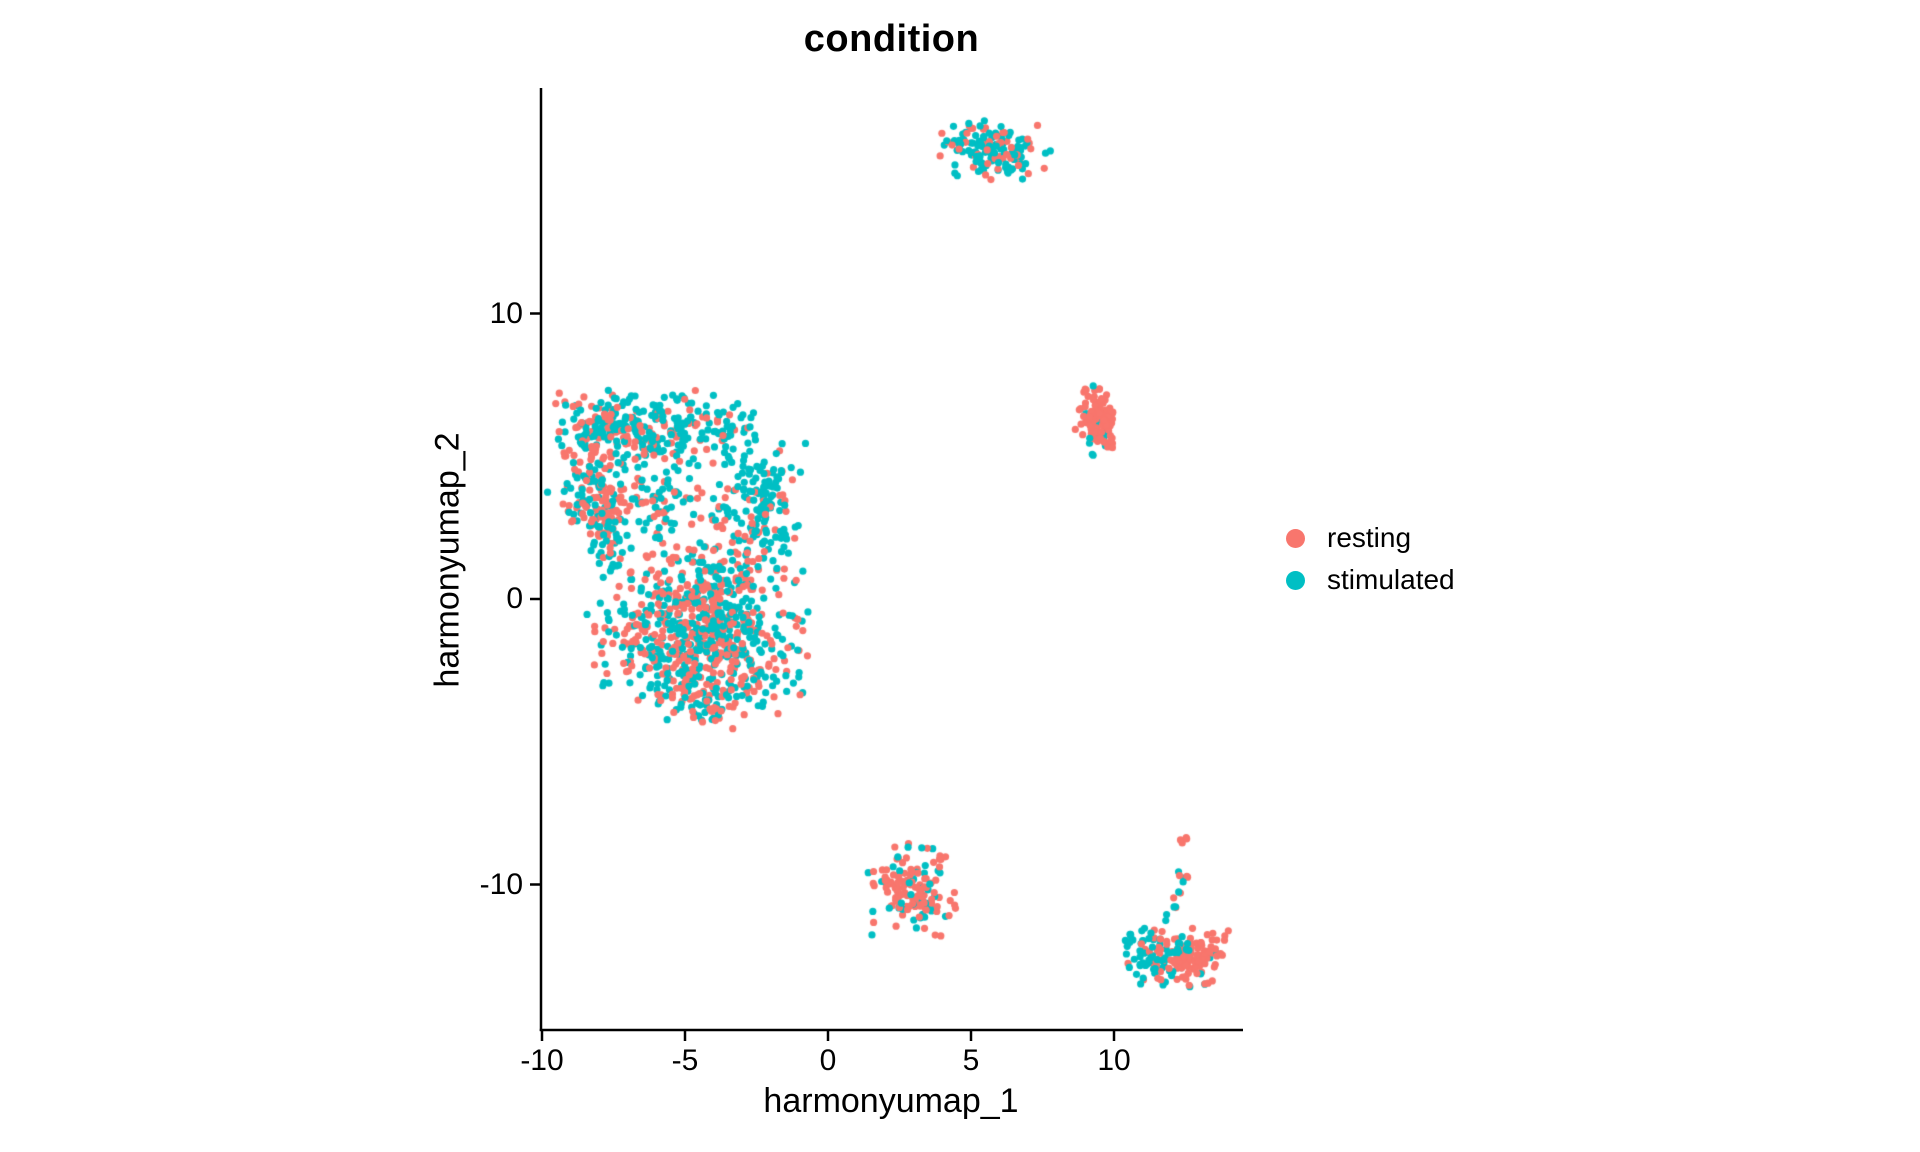 Image resolution: width=1920 pixels, height=1152 pixels. What do you see at coordinates (891, 39) in the screenshot?
I see `chart-title: condition` at bounding box center [891, 39].